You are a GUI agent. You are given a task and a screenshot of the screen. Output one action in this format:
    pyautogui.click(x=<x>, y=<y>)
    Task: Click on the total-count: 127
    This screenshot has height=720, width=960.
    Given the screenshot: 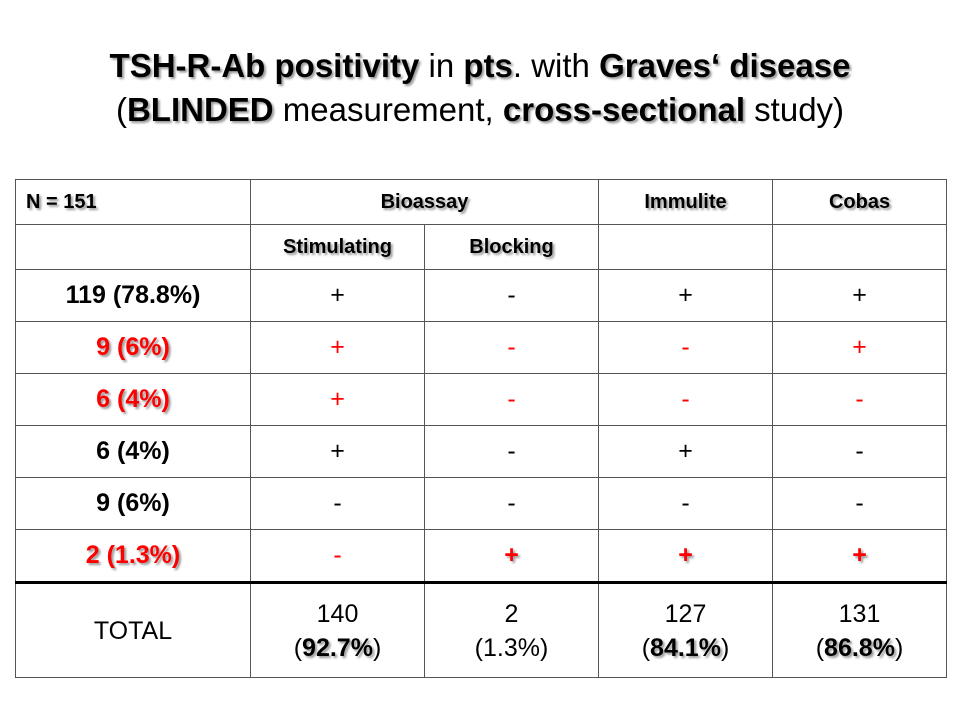 What is the action you would take?
    pyautogui.click(x=685, y=613)
    